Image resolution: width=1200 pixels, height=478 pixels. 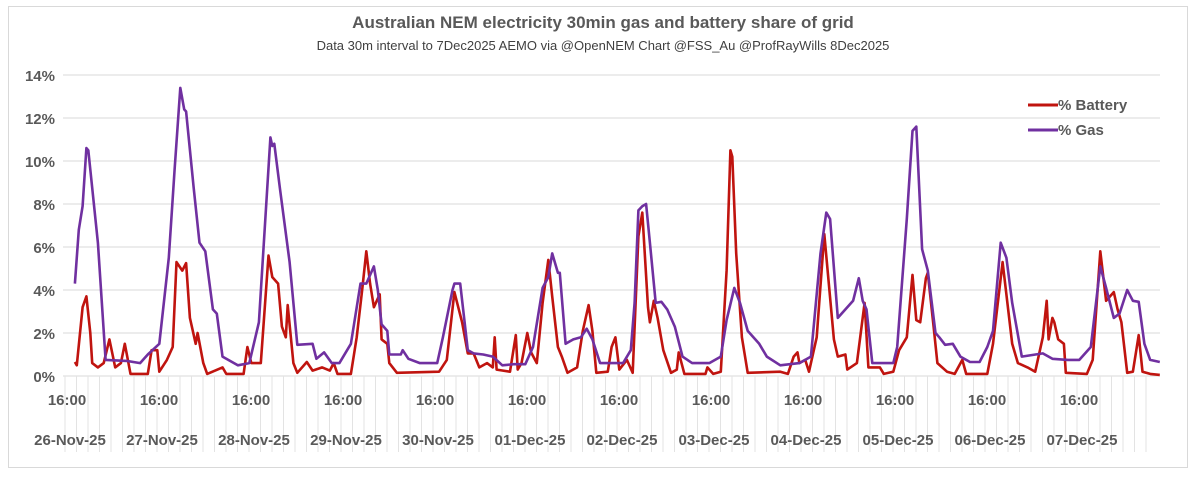 What do you see at coordinates (530, 440) in the screenshot?
I see `x-tick-date-label: 01-Dec-25` at bounding box center [530, 440].